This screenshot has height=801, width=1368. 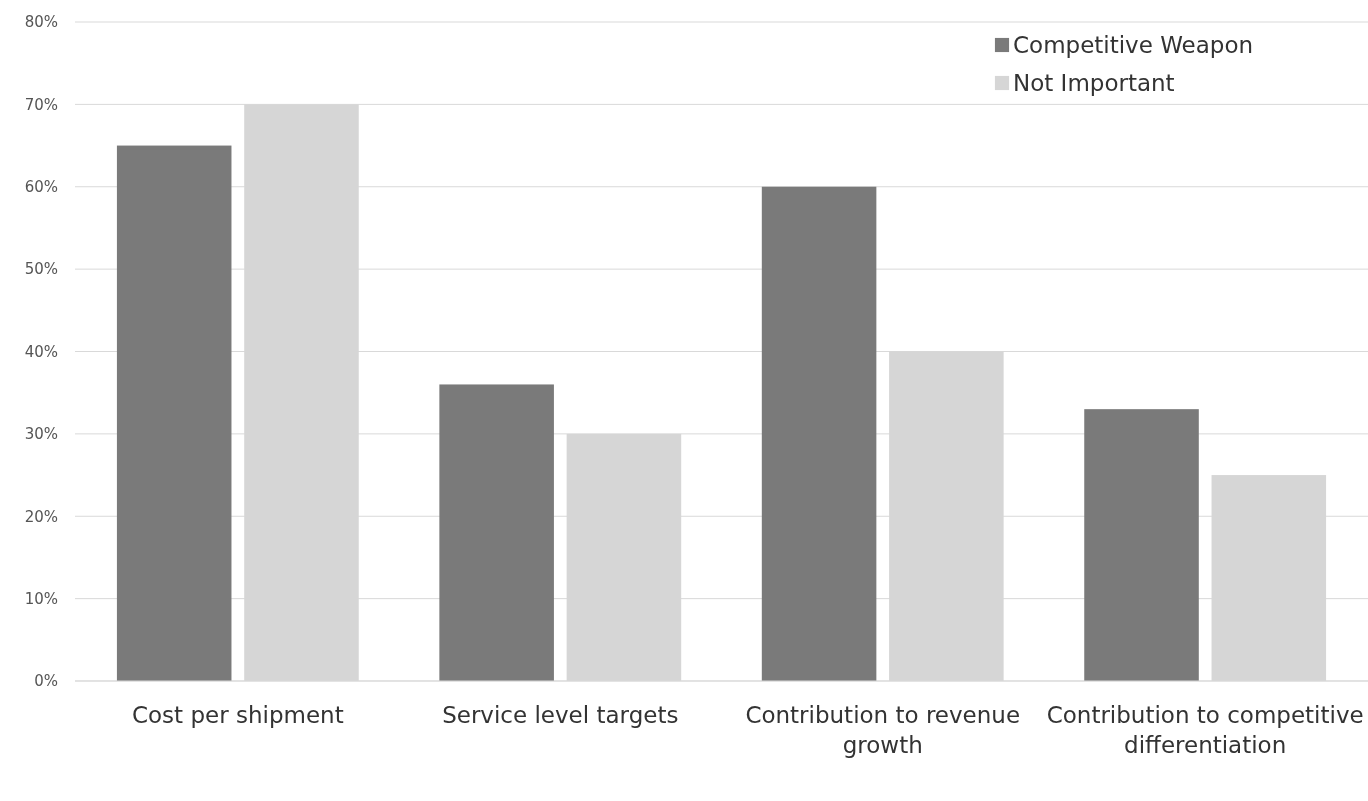 What do you see at coordinates (41, 598) in the screenshot?
I see `y-tick-label: 10%` at bounding box center [41, 598].